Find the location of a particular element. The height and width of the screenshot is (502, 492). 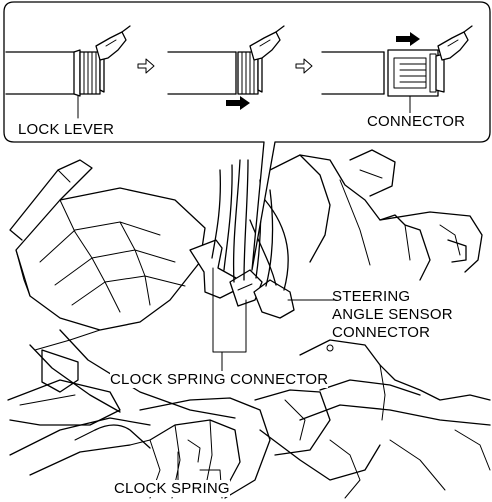

step2-connector is located at coordinates (226, 67).